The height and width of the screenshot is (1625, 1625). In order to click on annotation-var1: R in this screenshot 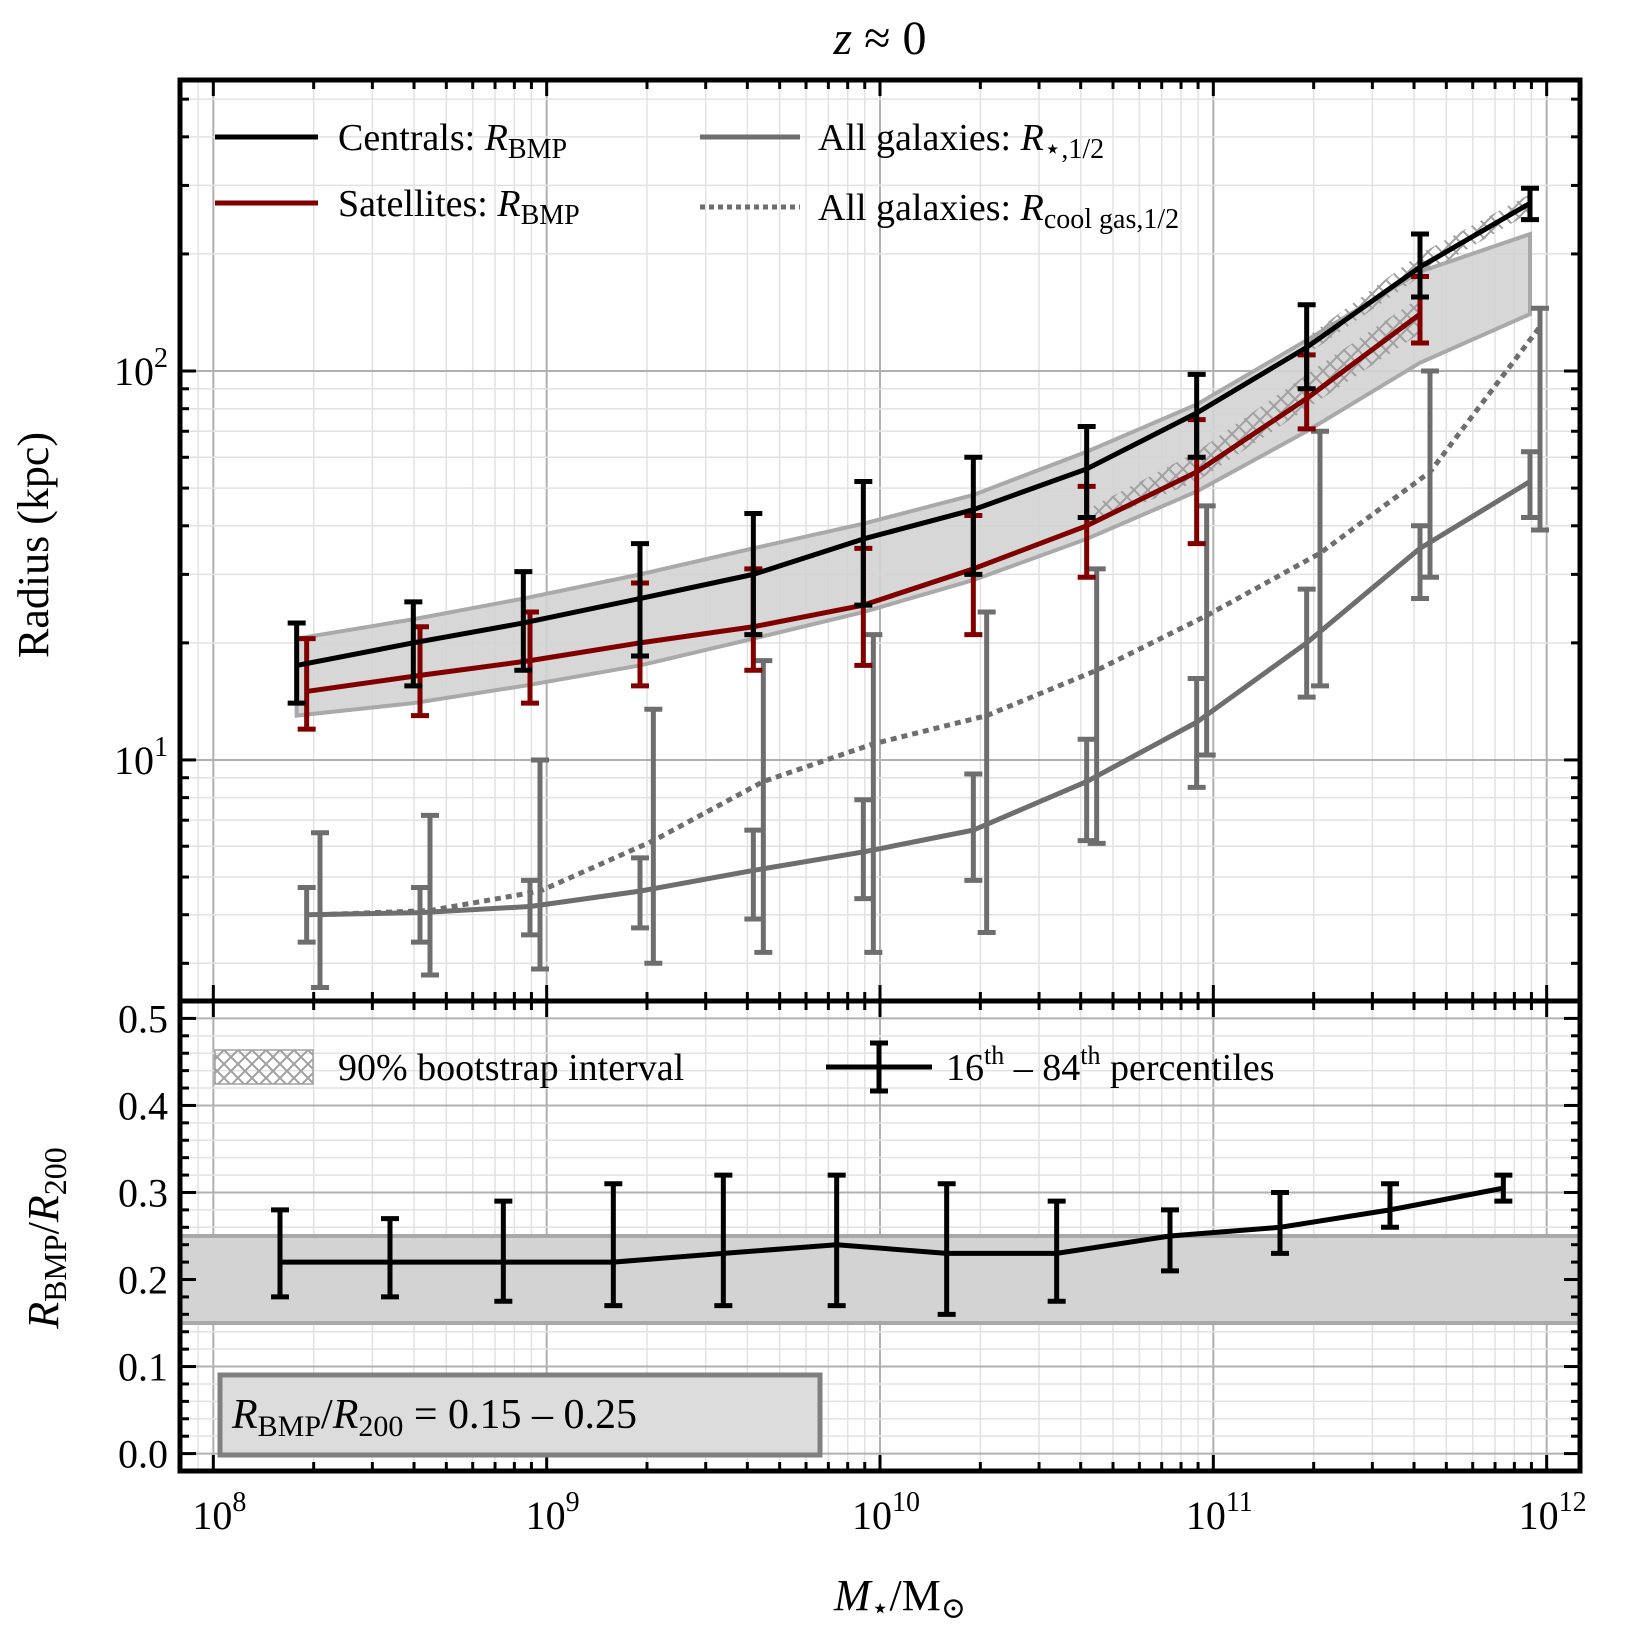, I will do `click(244, 1415)`.